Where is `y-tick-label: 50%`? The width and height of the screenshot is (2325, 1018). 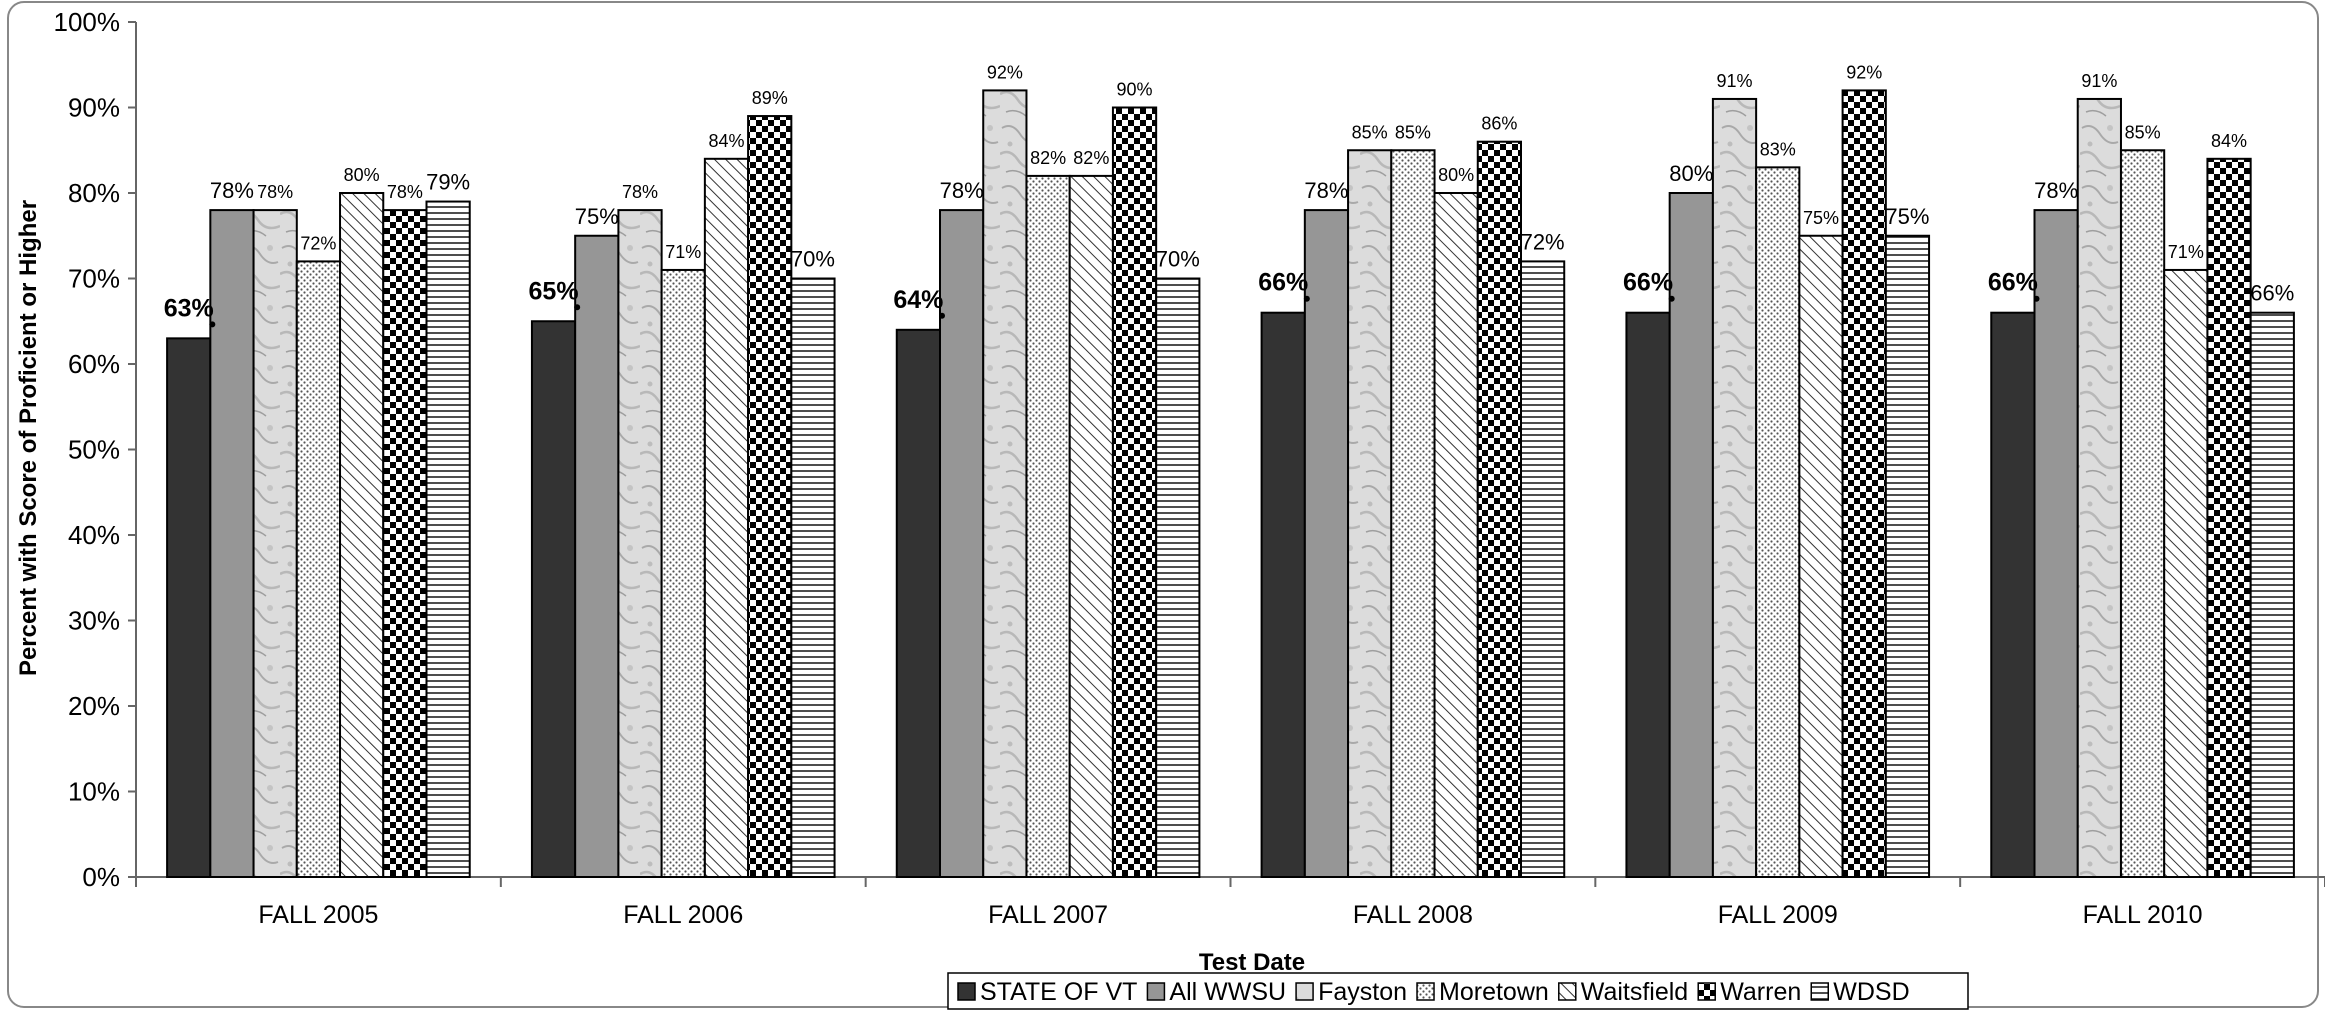 y-tick-label: 50% is located at coordinates (94, 450).